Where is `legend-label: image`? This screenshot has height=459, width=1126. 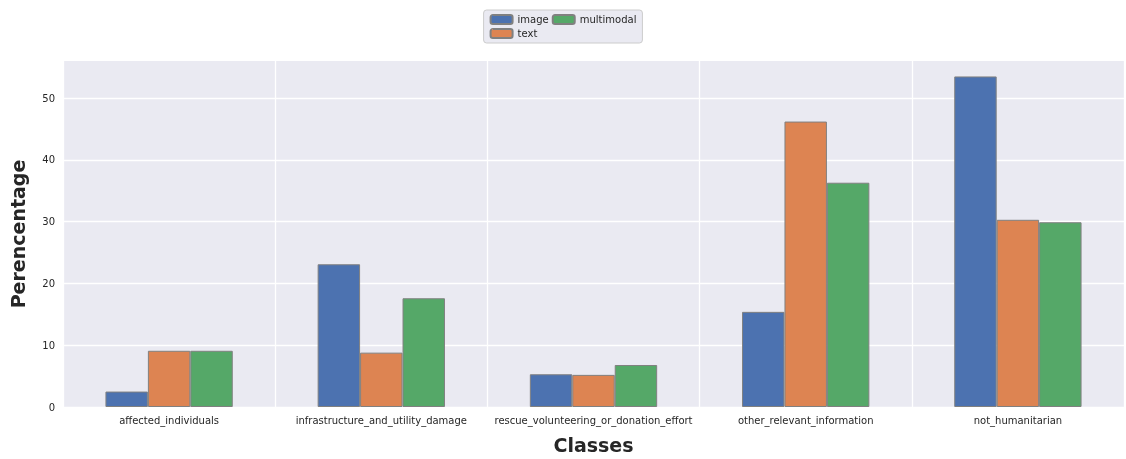
legend-label: image is located at coordinates (533, 19).